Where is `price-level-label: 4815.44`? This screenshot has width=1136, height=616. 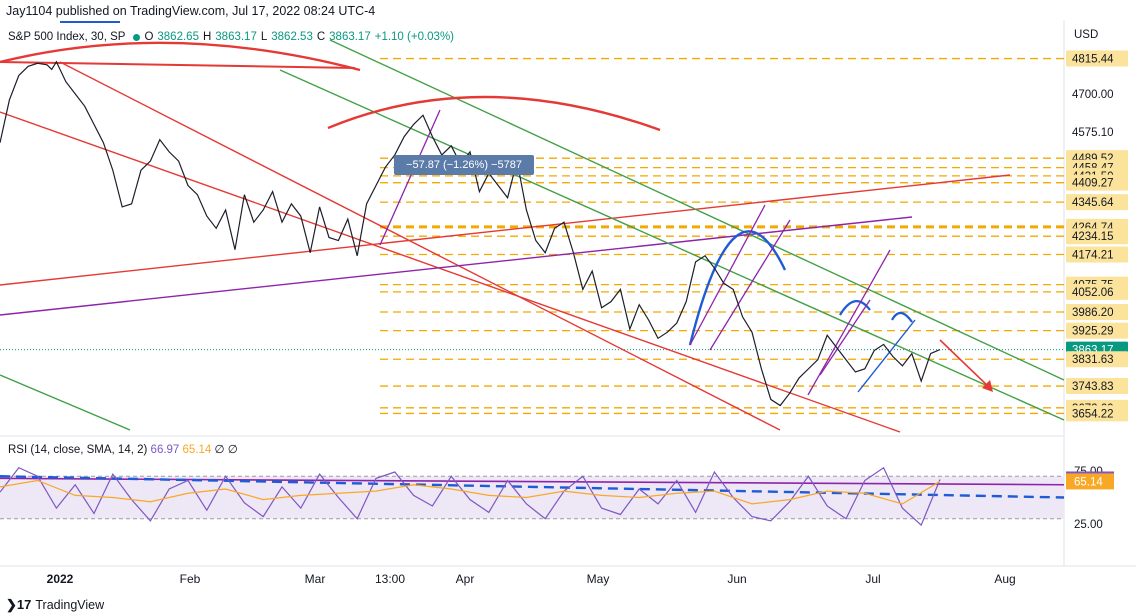
price-level-label: 4815.44 is located at coordinates (1093, 60).